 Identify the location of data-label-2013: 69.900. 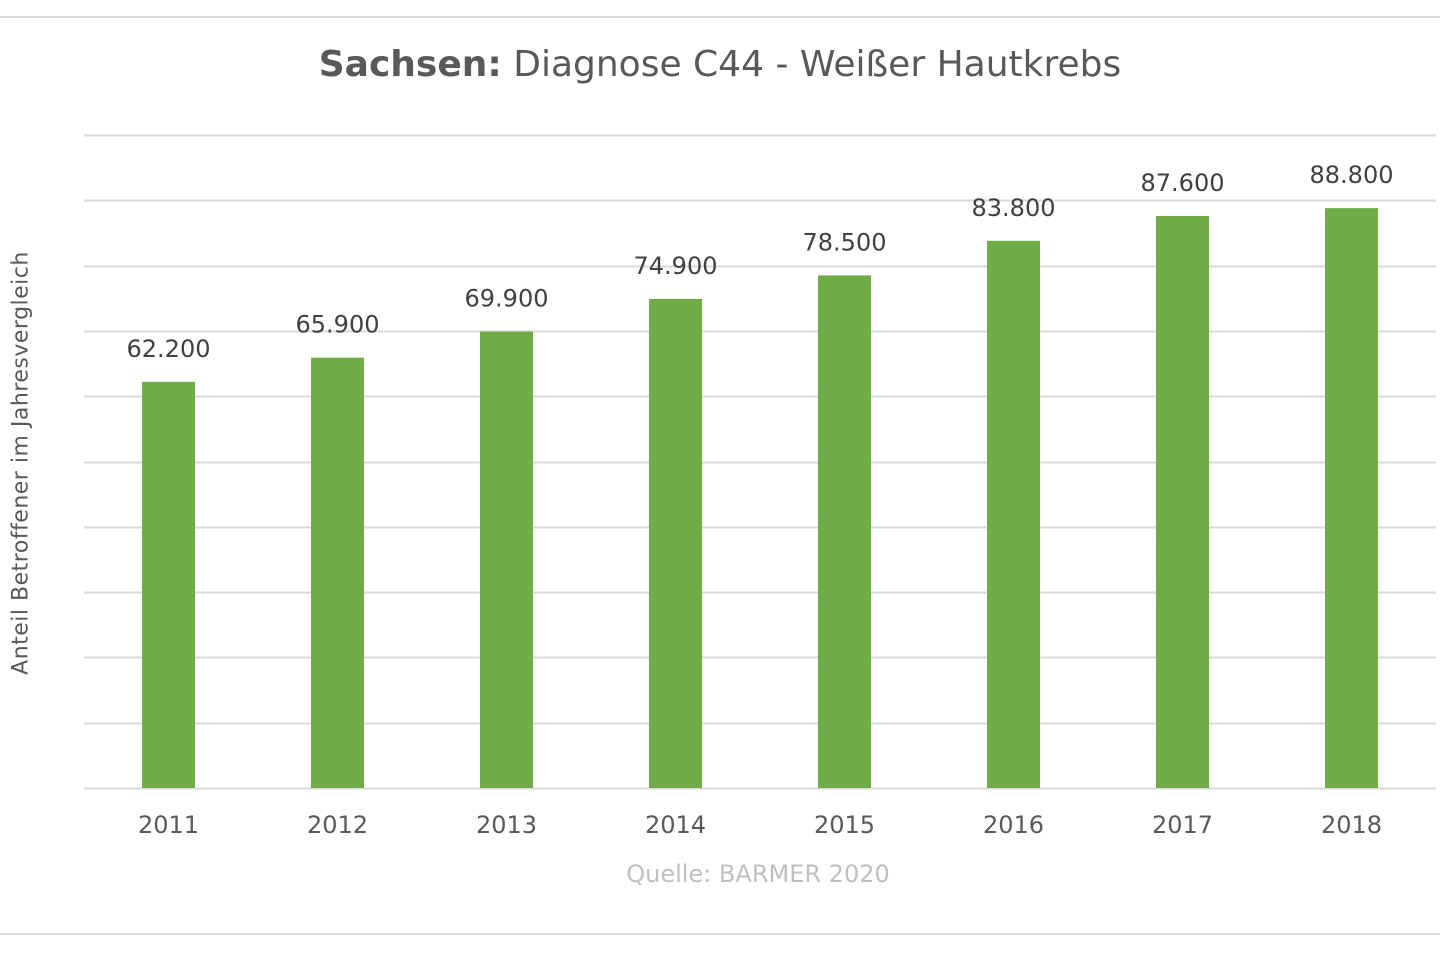
(507, 299).